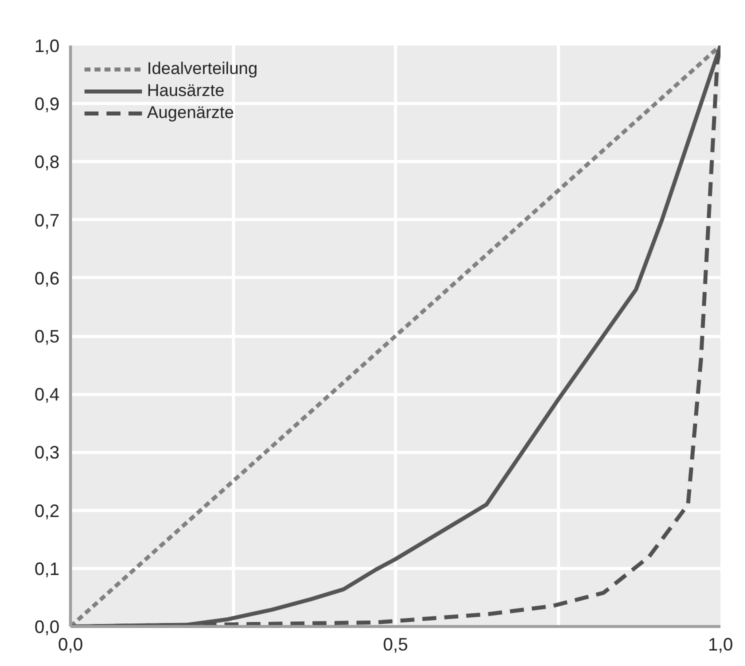 This screenshot has width=745, height=666. Describe the element at coordinates (395, 644) in the screenshot. I see `x-tick-label: 0,5` at that location.